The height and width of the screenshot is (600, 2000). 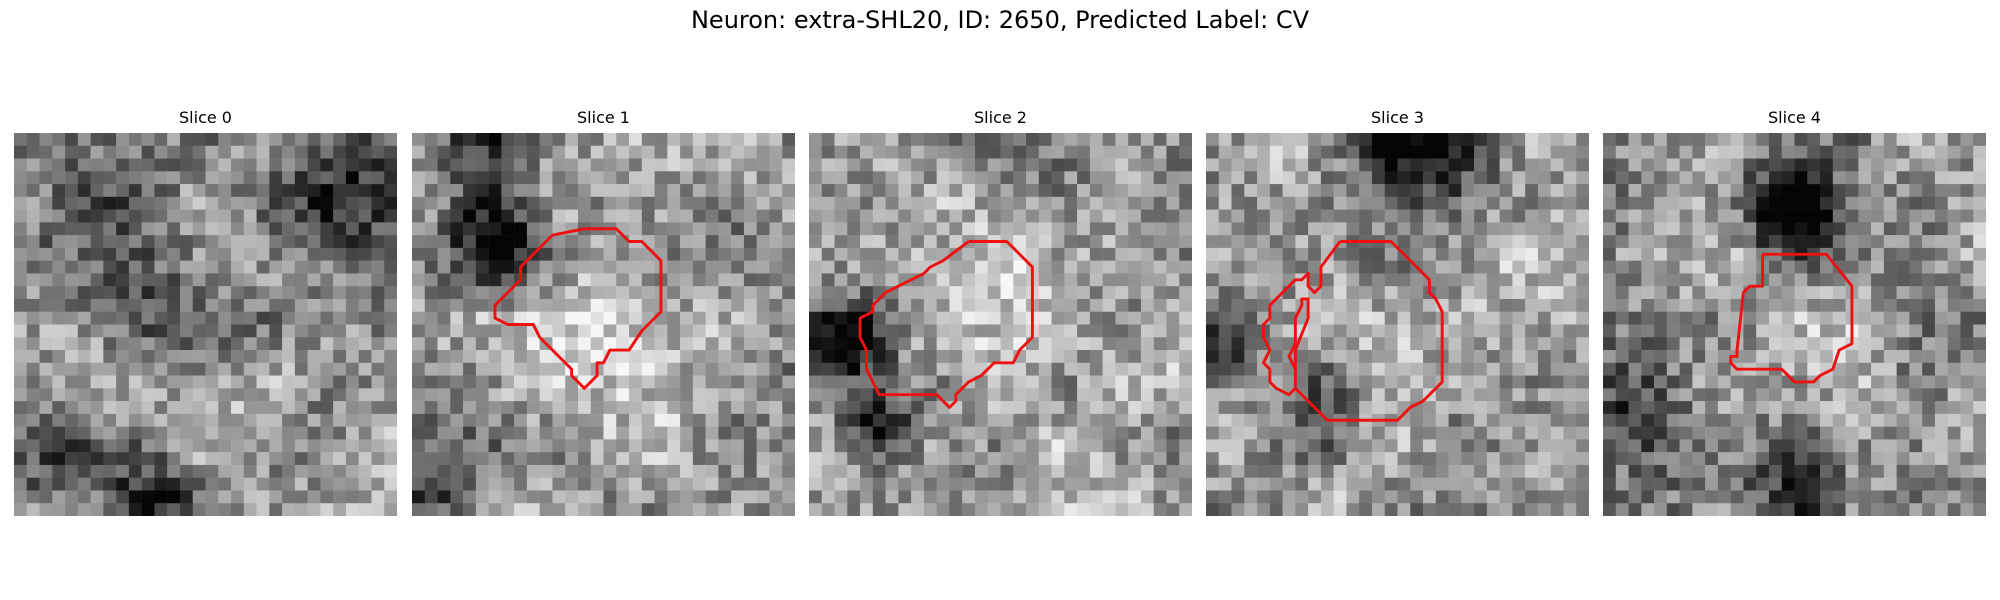 I want to click on slice-title: Slice 2, so click(x=1000, y=117).